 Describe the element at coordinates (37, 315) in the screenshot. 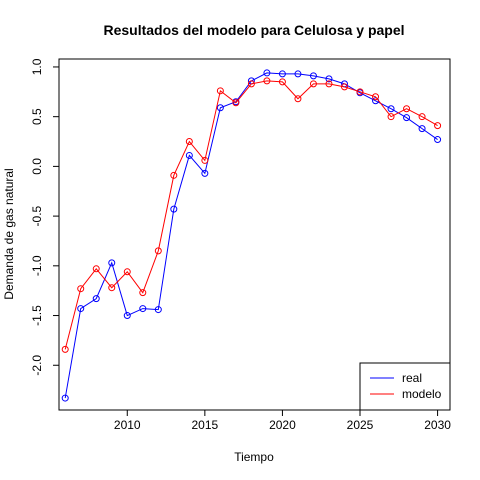

I see `y-tick-label: -1.5` at that location.